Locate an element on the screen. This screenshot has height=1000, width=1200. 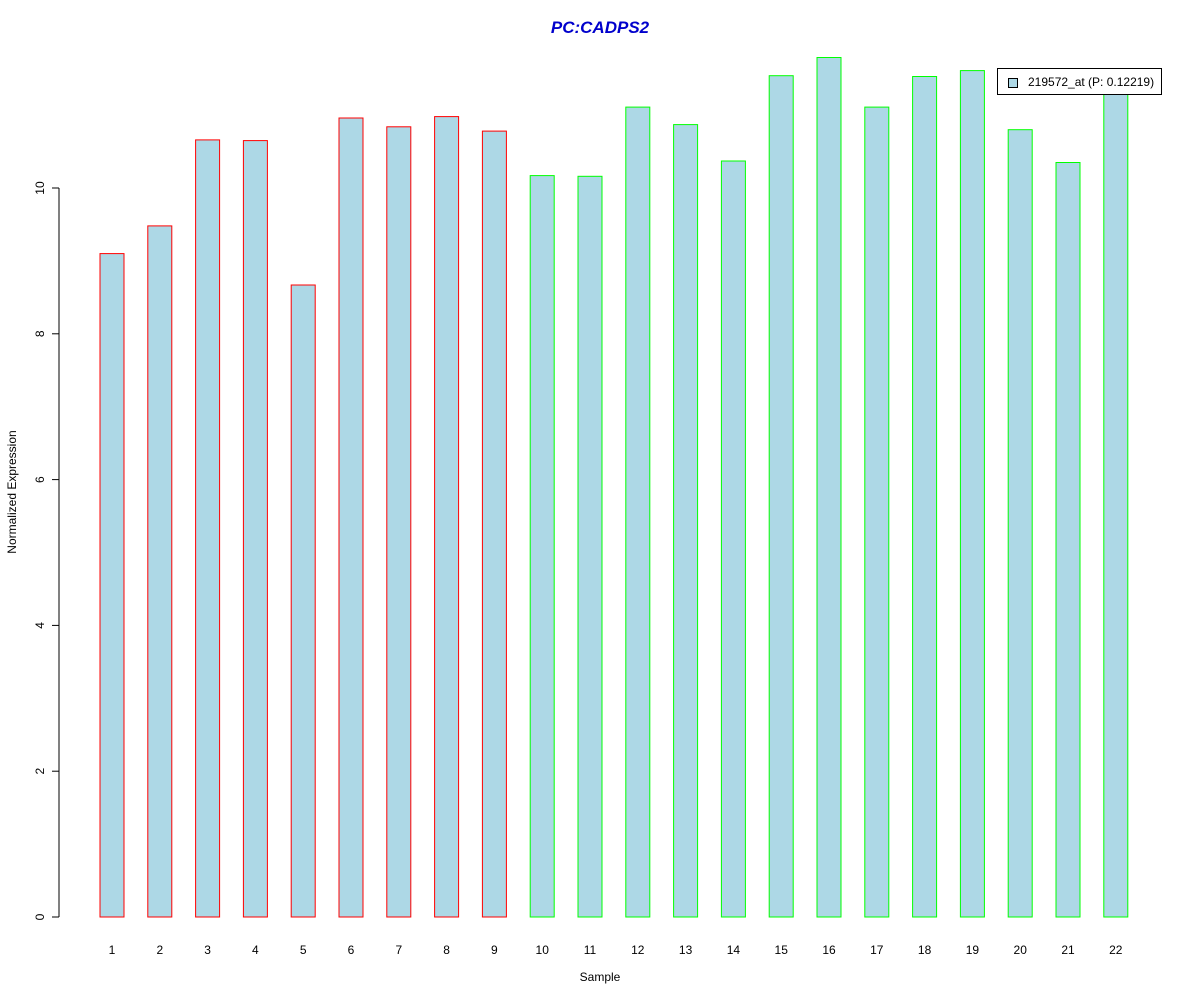
x-tick-label-20: 20 is located at coordinates (1021, 950).